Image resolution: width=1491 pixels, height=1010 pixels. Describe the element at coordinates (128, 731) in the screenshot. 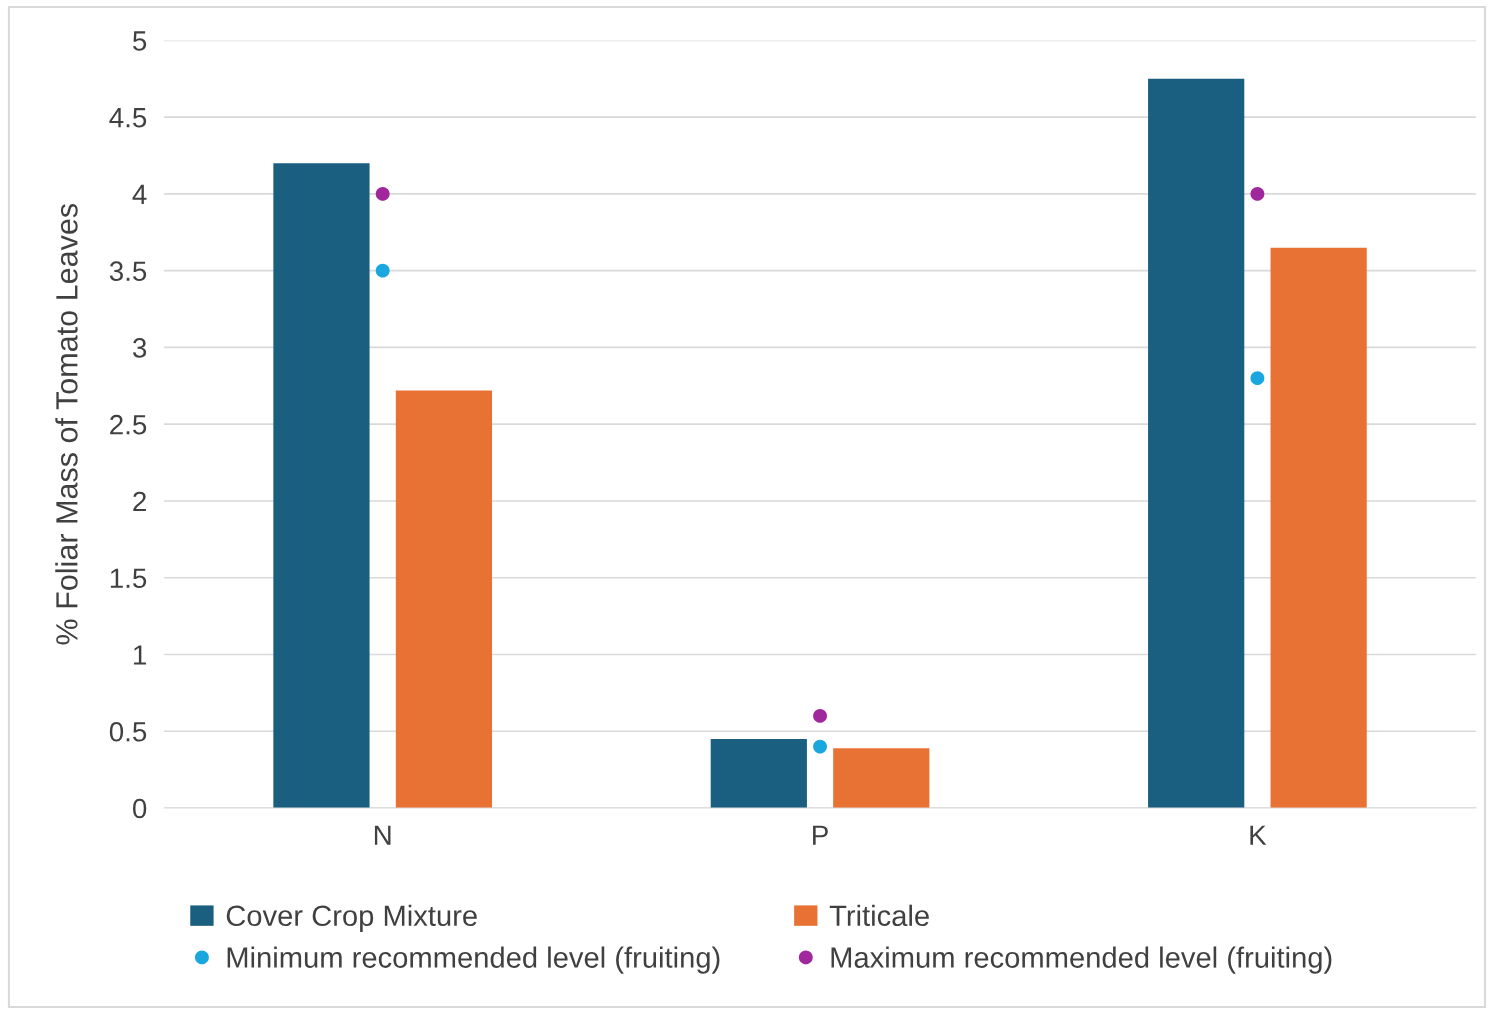

I see `y-tick-label: 0.5` at that location.